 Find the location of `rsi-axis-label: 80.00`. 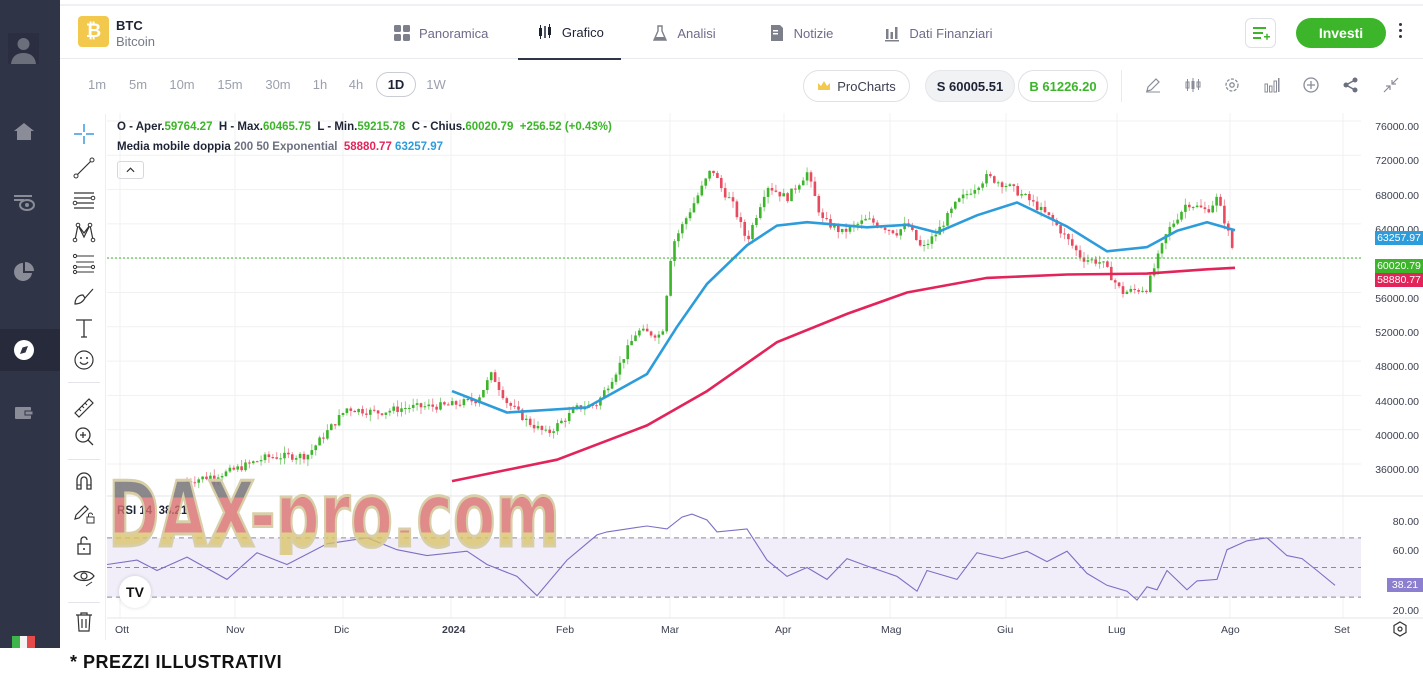

rsi-axis-label: 80.00 is located at coordinates (1405, 522).